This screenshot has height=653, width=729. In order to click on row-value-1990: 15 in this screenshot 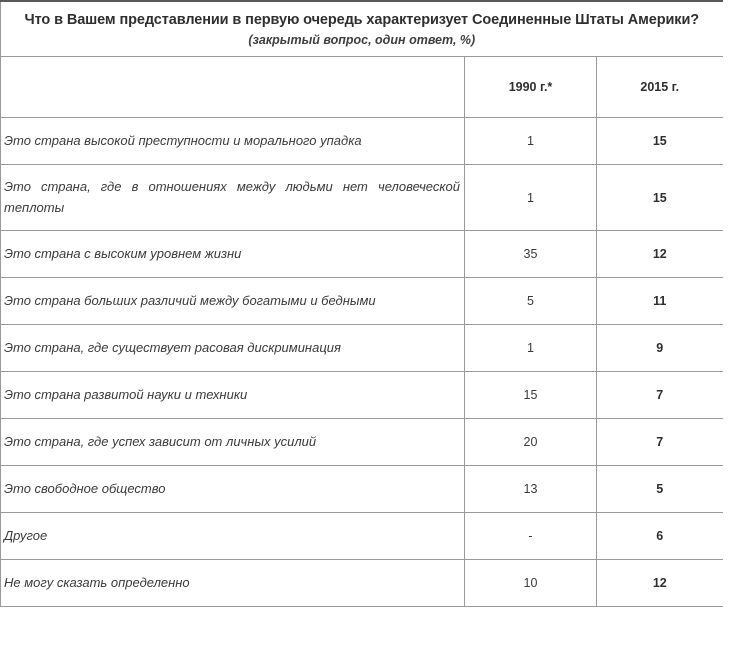, I will do `click(530, 395)`.